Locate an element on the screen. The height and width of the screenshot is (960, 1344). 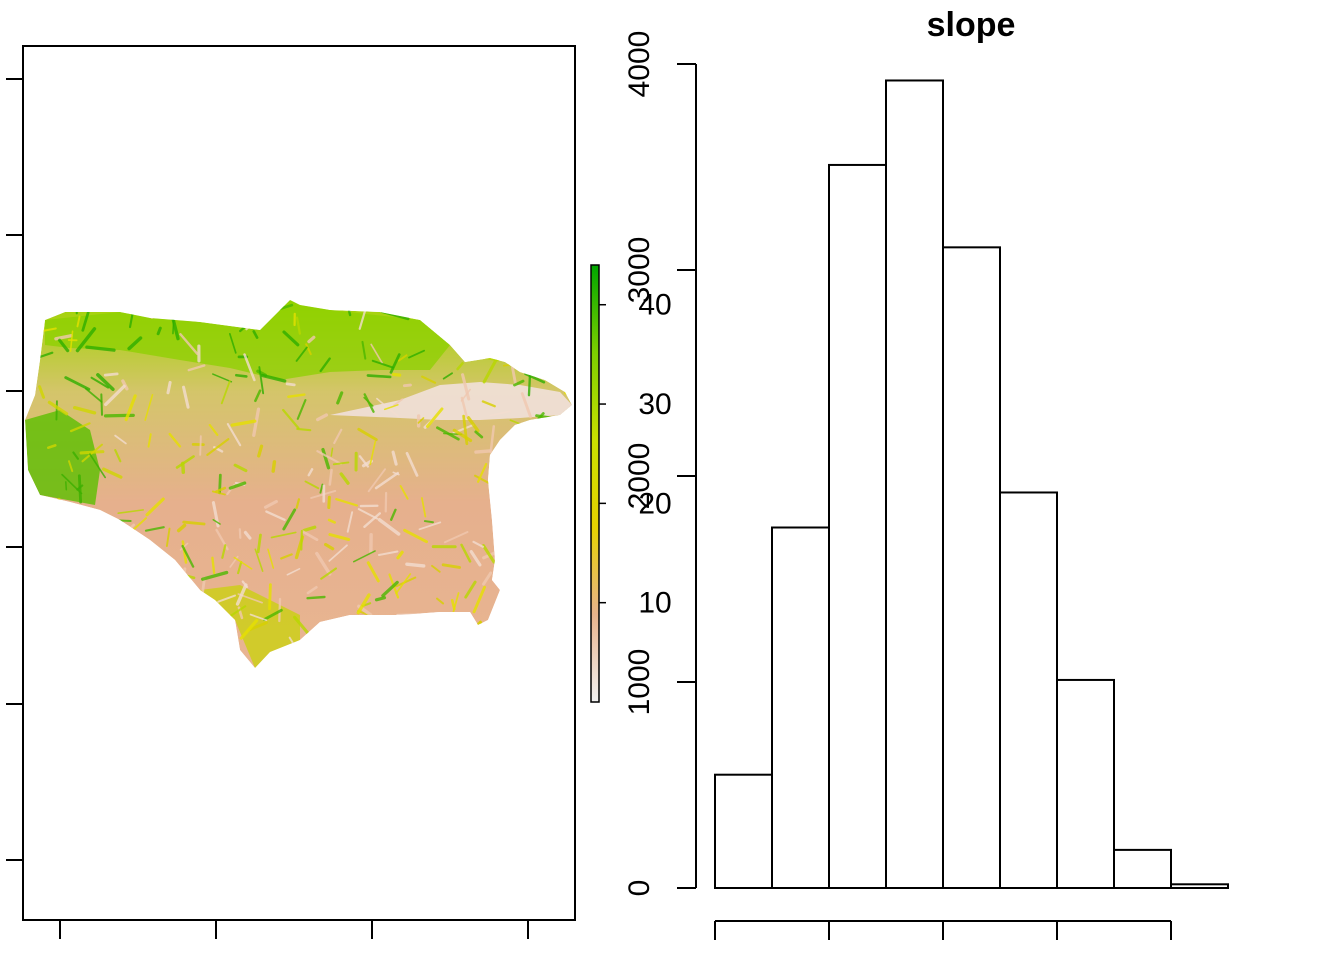
legend-tick-label: 40 is located at coordinates (654, 305).